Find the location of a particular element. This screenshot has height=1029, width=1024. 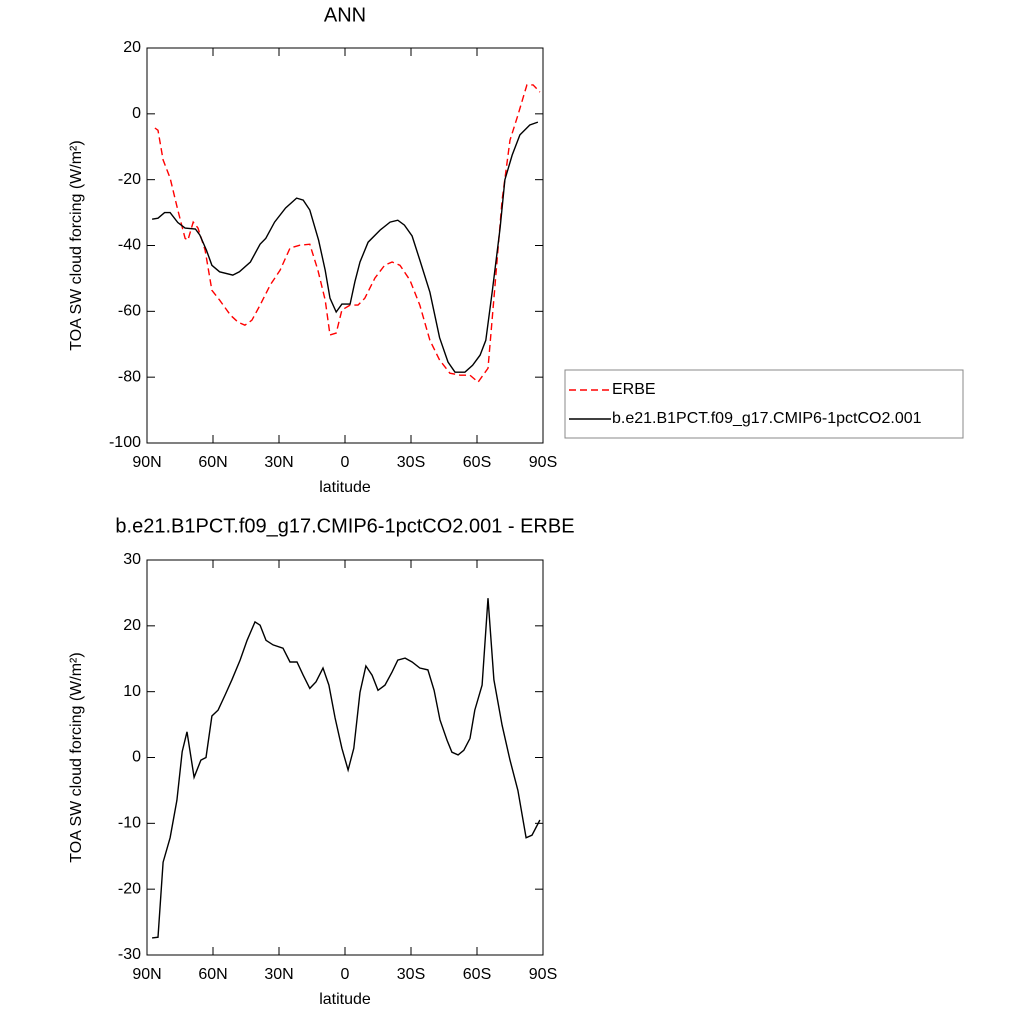

chart-title: ANN is located at coordinates (345, 15).